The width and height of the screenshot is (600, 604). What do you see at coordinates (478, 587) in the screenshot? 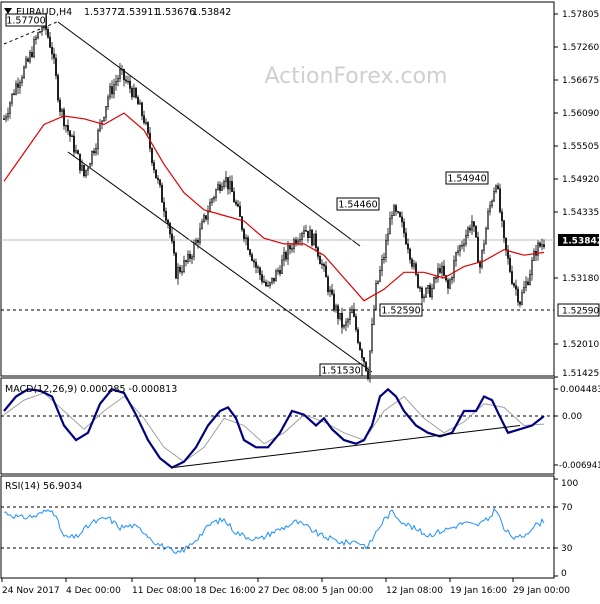
I see `time-tick: 19 Jan 16:00` at bounding box center [478, 587].